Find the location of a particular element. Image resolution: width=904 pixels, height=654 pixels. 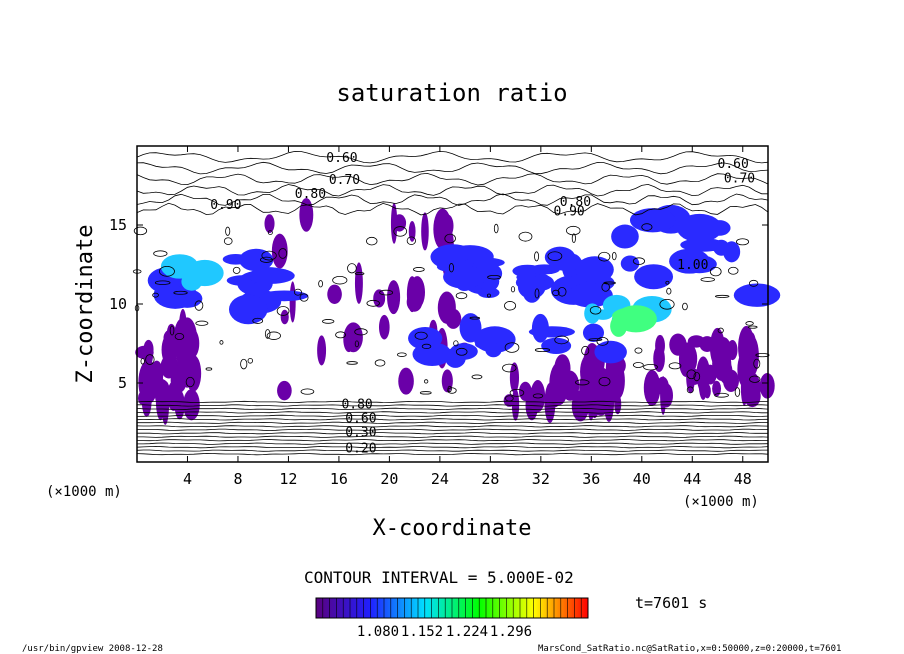

x-tick-label-1: 8 is located at coordinates (237, 479).